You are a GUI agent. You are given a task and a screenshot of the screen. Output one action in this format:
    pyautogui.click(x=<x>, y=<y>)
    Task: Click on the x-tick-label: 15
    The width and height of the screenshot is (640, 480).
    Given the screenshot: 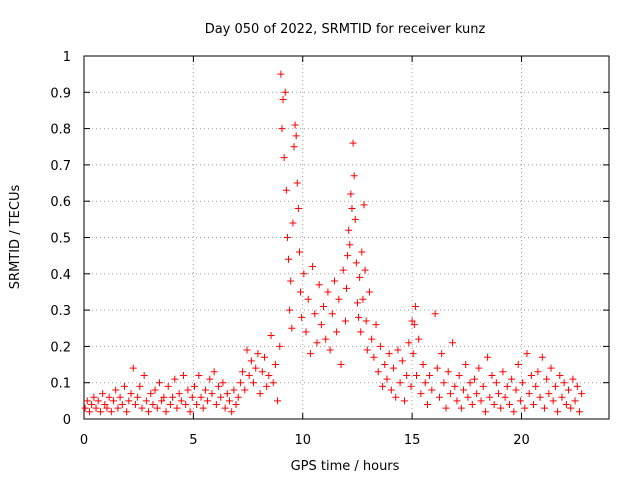 What is the action you would take?
    pyautogui.click(x=412, y=440)
    